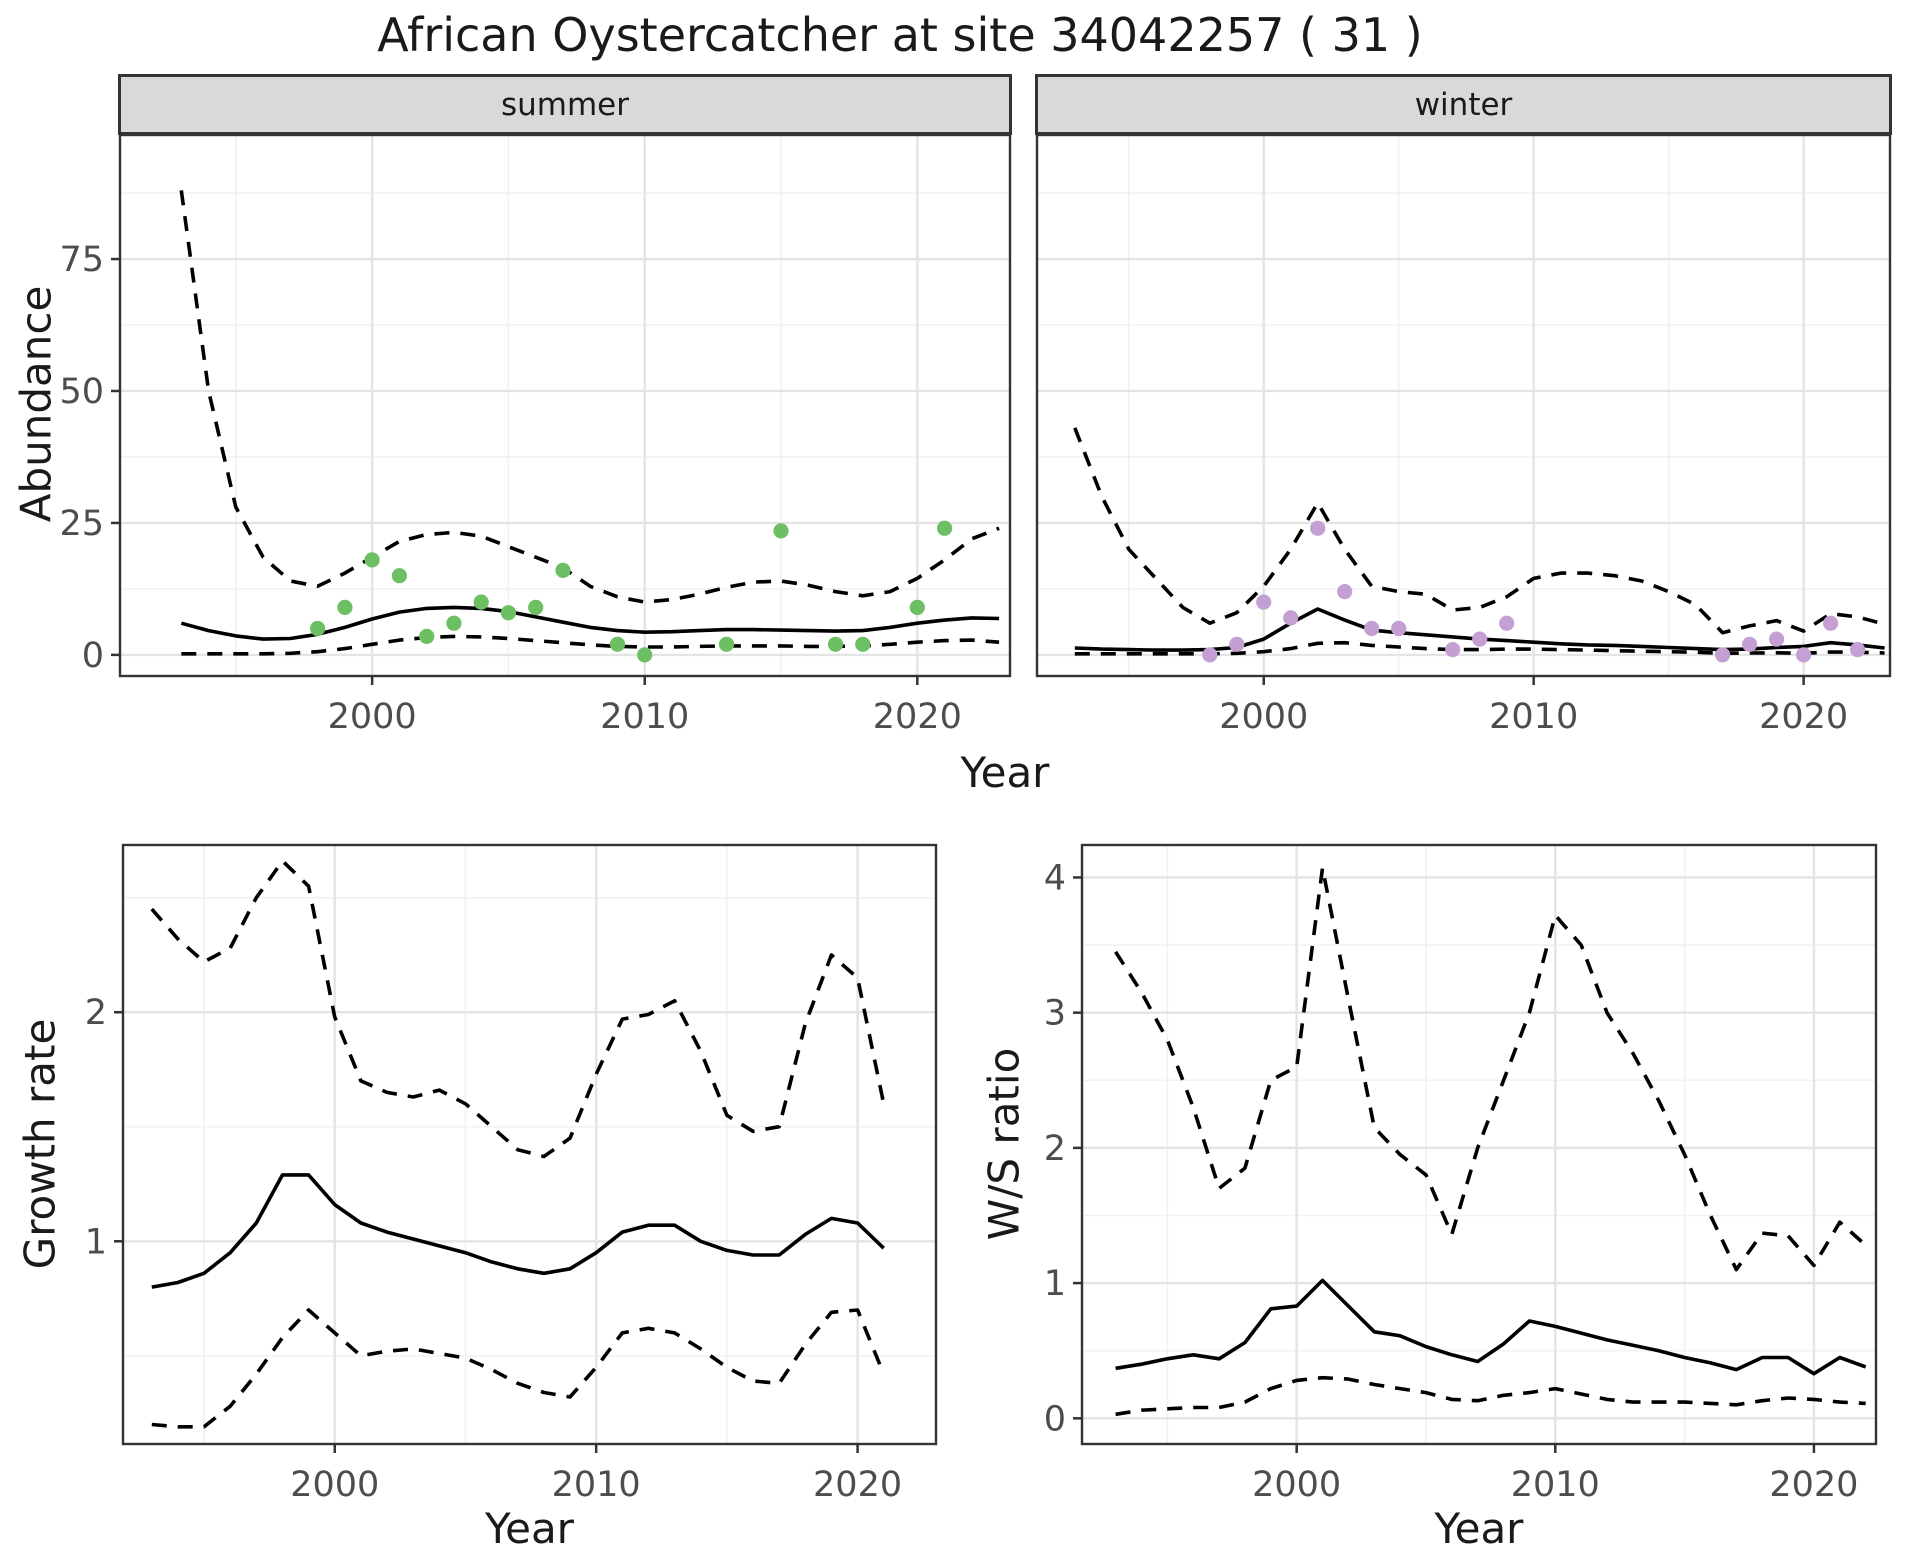 The height and width of the screenshot is (1560, 1920). What do you see at coordinates (1055, 1149) in the screenshot?
I see `ws-y-tick-label: 2` at bounding box center [1055, 1149].